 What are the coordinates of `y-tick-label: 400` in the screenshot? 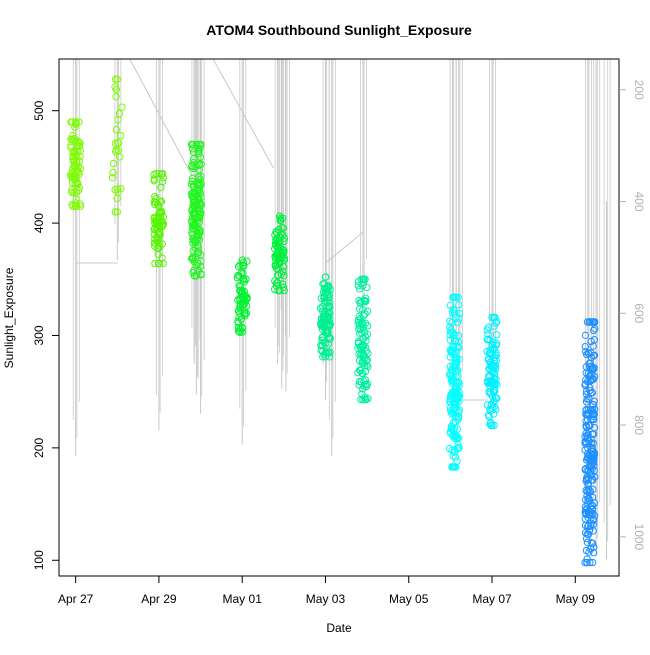 It's located at (39, 223).